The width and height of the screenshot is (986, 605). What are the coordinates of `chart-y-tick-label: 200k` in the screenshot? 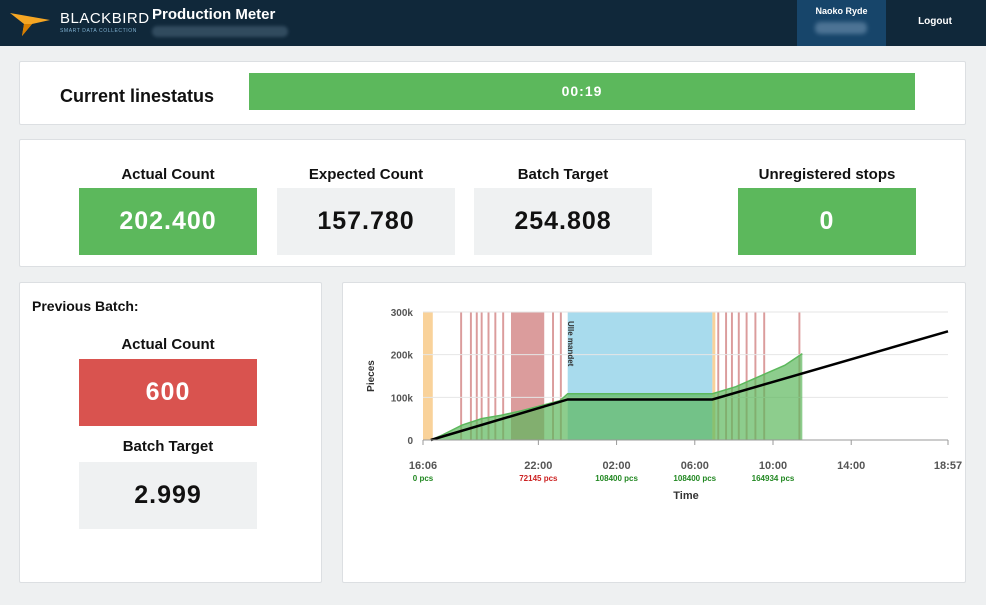 It's located at (402, 356).